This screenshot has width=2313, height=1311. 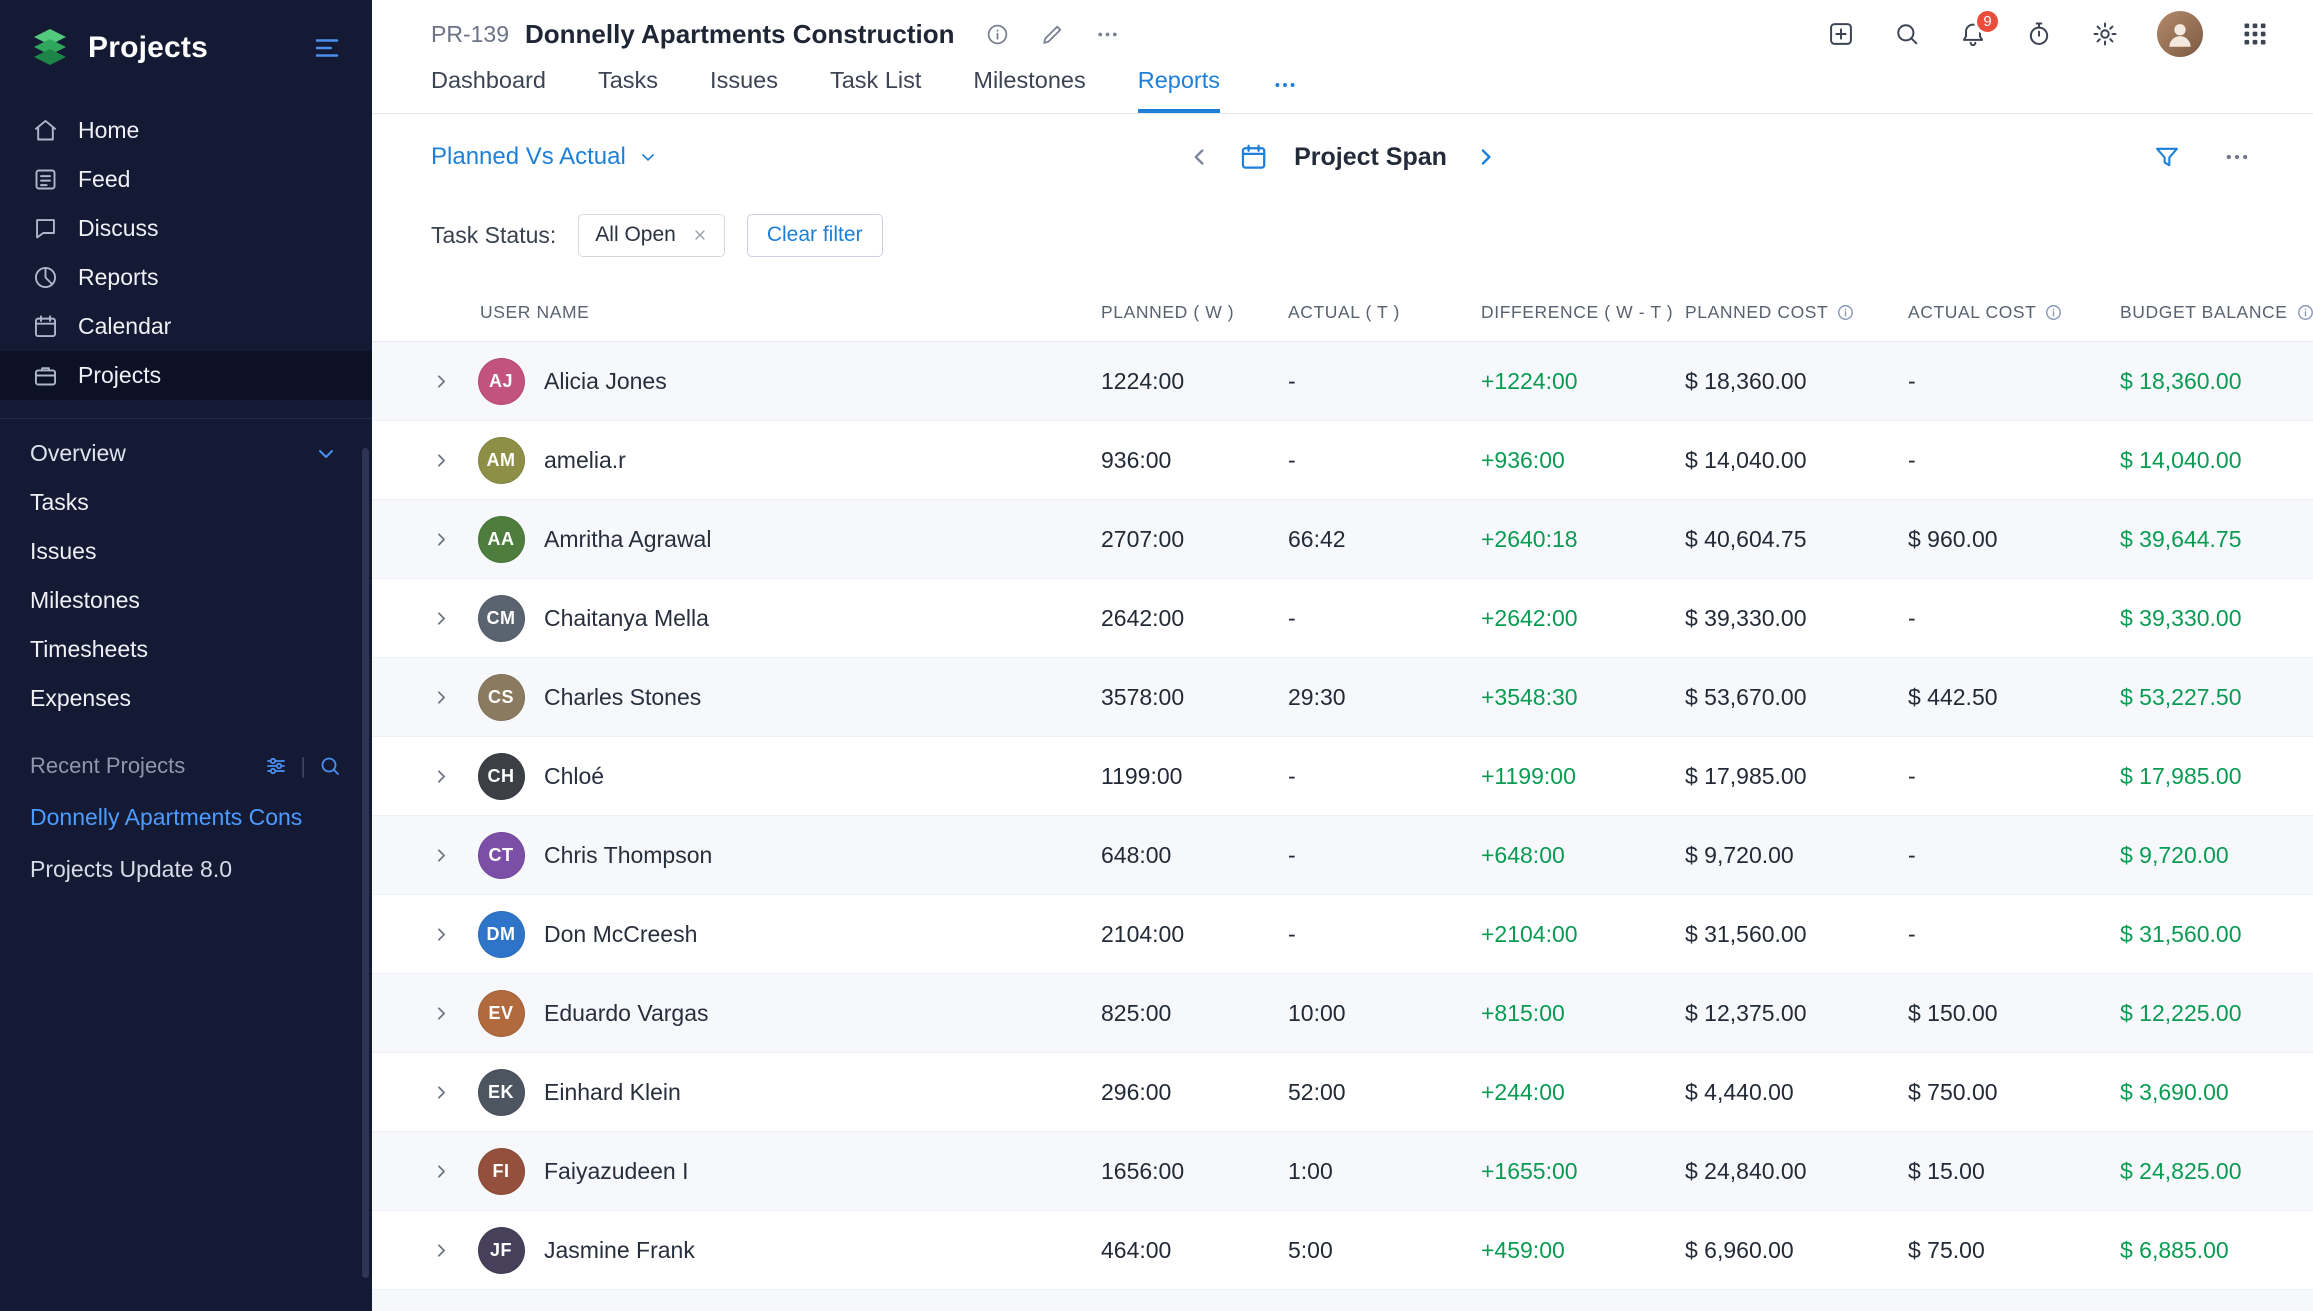 What do you see at coordinates (186, 130) in the screenshot?
I see `sidebar-item-home: Home` at bounding box center [186, 130].